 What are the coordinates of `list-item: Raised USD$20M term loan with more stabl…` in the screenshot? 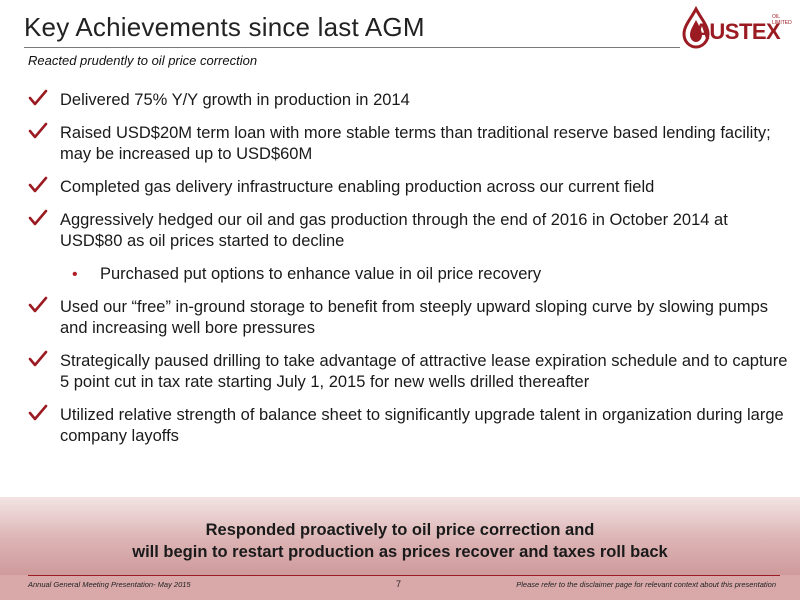 It's located at (408, 143).